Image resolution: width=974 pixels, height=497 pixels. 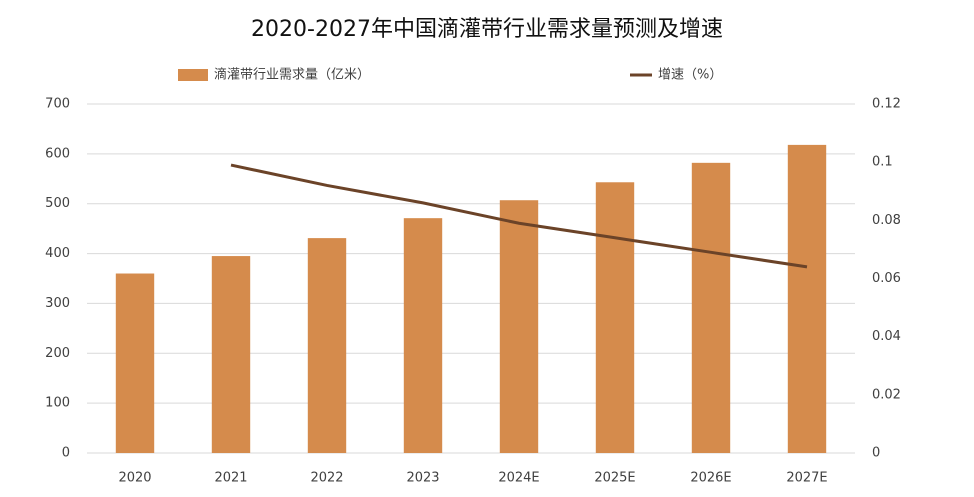 I want to click on x-tick-label: 2026E, so click(x=710, y=478).